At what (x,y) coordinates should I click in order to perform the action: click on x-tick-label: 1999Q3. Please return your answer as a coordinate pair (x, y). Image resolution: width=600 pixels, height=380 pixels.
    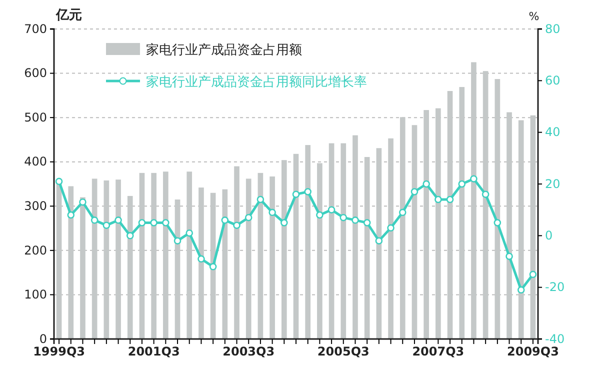
    Looking at the image, I should click on (59, 351).